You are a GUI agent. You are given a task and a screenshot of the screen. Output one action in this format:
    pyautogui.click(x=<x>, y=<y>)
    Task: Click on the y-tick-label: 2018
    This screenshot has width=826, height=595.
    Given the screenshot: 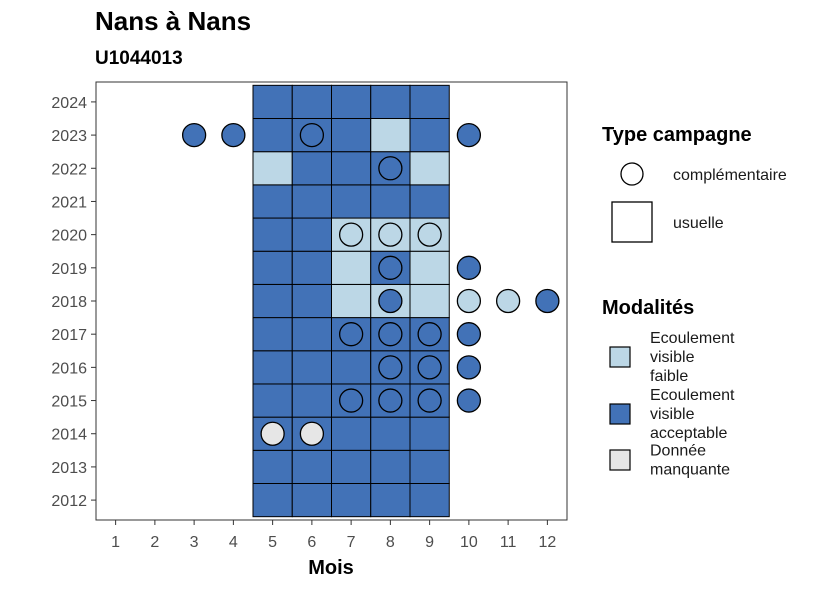 What is the action you would take?
    pyautogui.click(x=69, y=302)
    